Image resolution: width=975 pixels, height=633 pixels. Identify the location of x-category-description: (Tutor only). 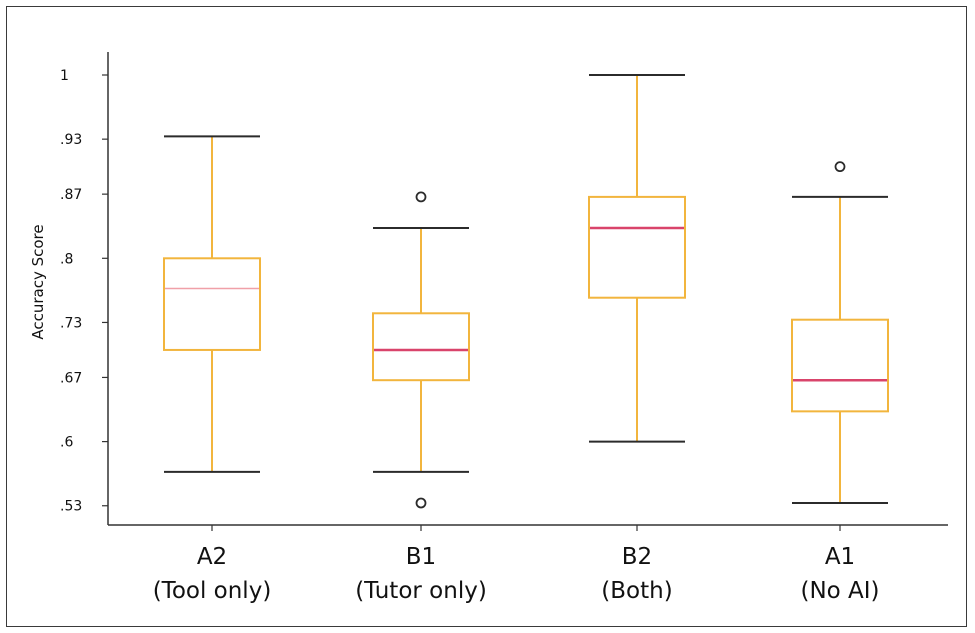
(421, 591).